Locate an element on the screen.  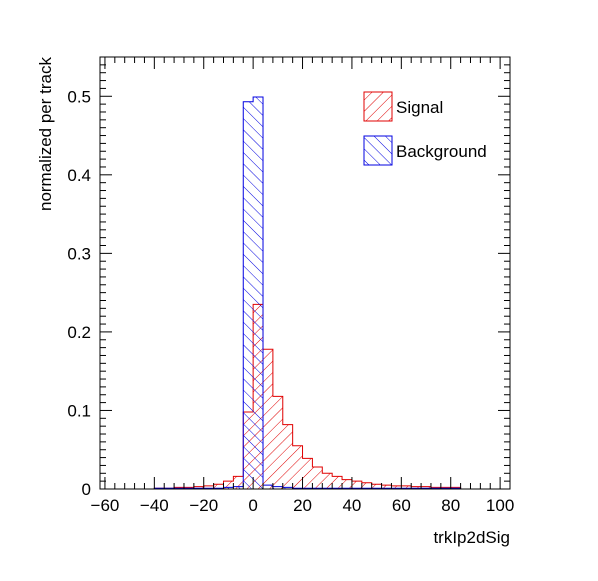
y-tick-label: 0 is located at coordinates (86, 489).